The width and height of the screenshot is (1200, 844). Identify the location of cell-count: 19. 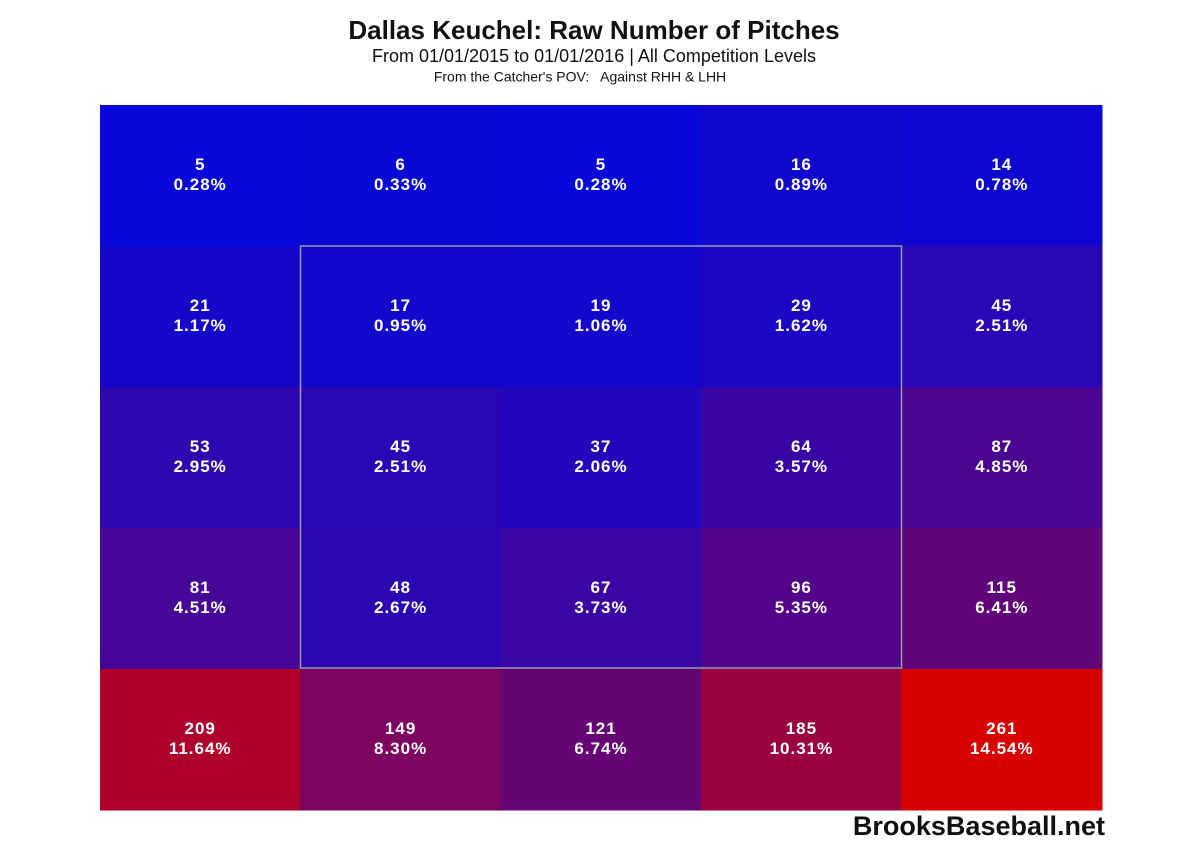
(601, 305).